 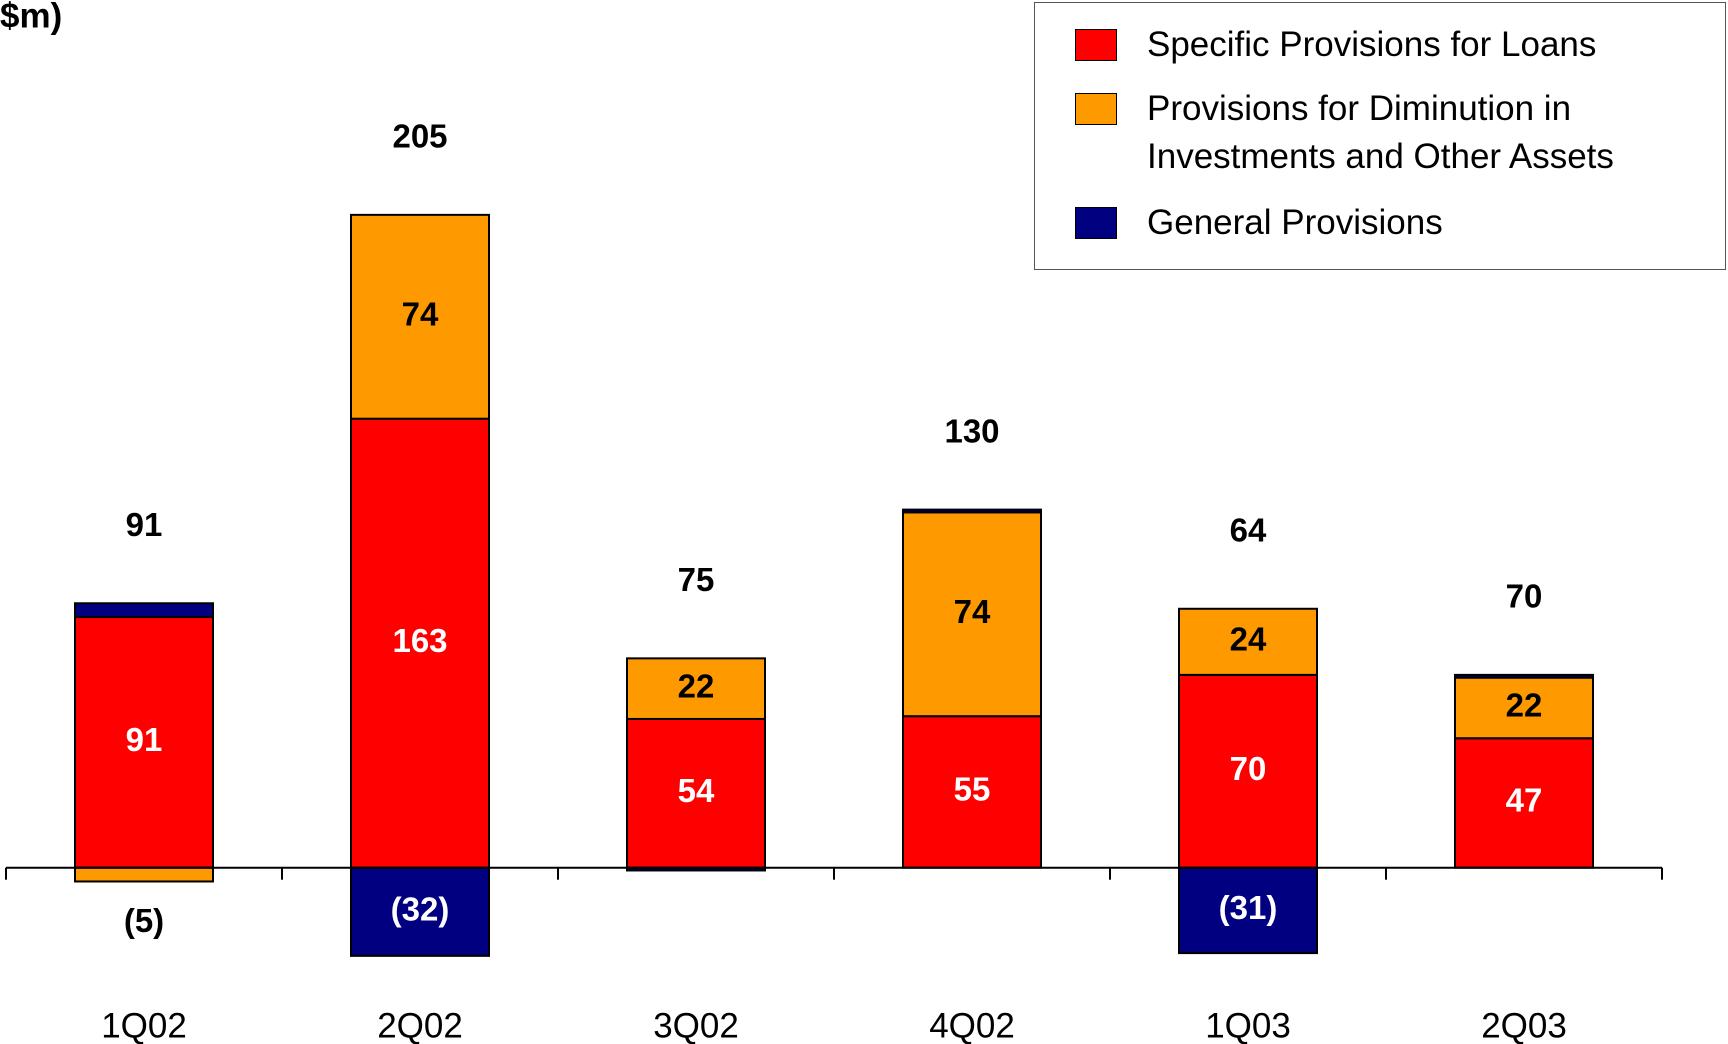 What do you see at coordinates (971, 430) in the screenshot?
I see `total-label: 130` at bounding box center [971, 430].